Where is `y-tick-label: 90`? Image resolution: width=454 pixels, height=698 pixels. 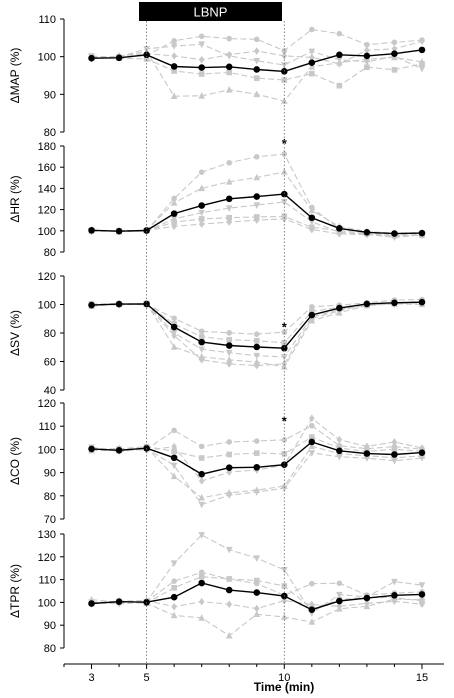 y-tick-label: 90 is located at coordinates (50, 626).